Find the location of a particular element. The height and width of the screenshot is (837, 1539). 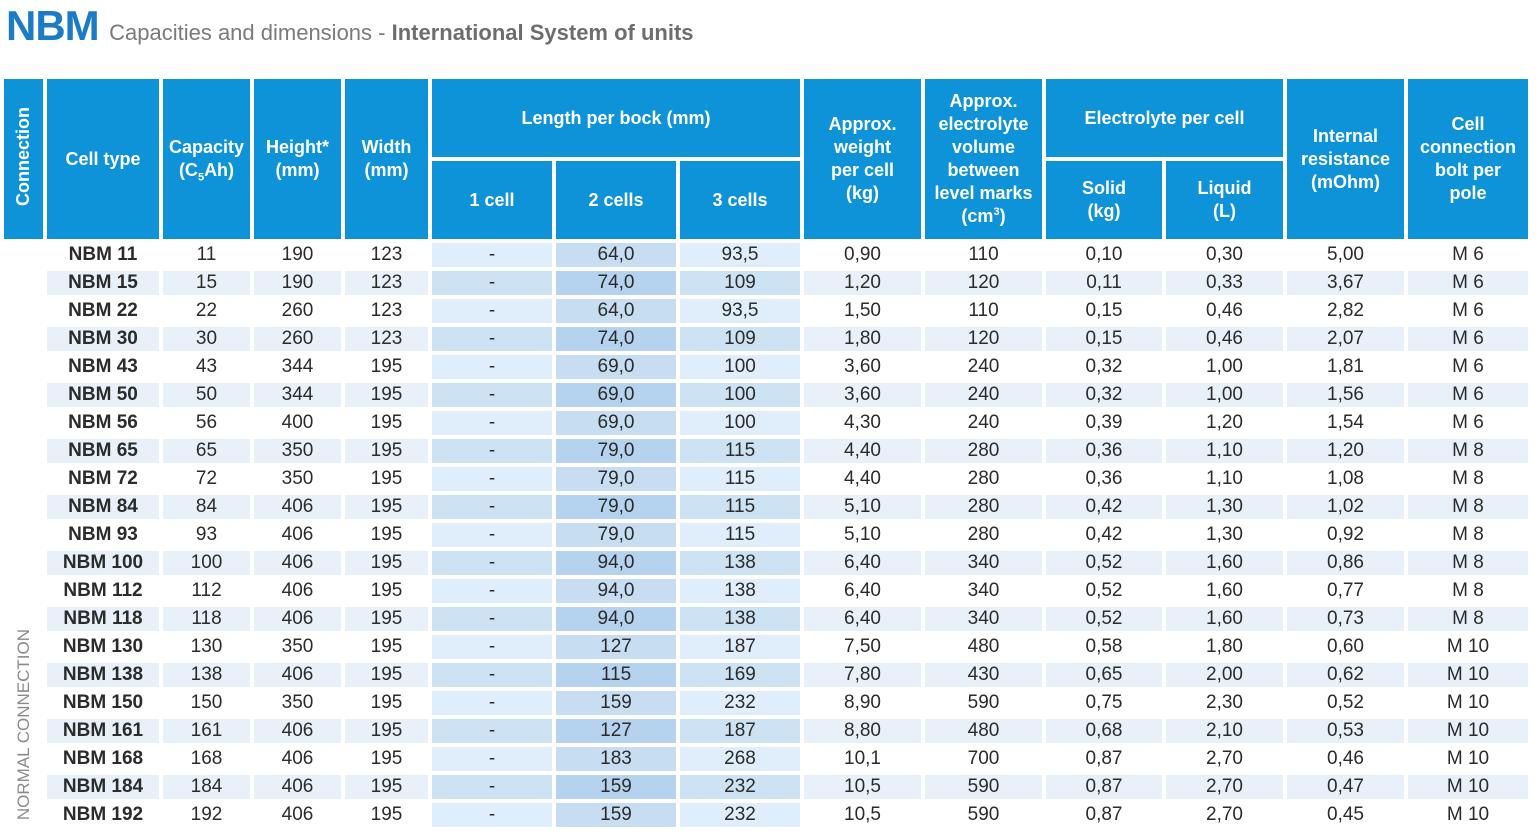

header-connection: Connection is located at coordinates (25, 161).